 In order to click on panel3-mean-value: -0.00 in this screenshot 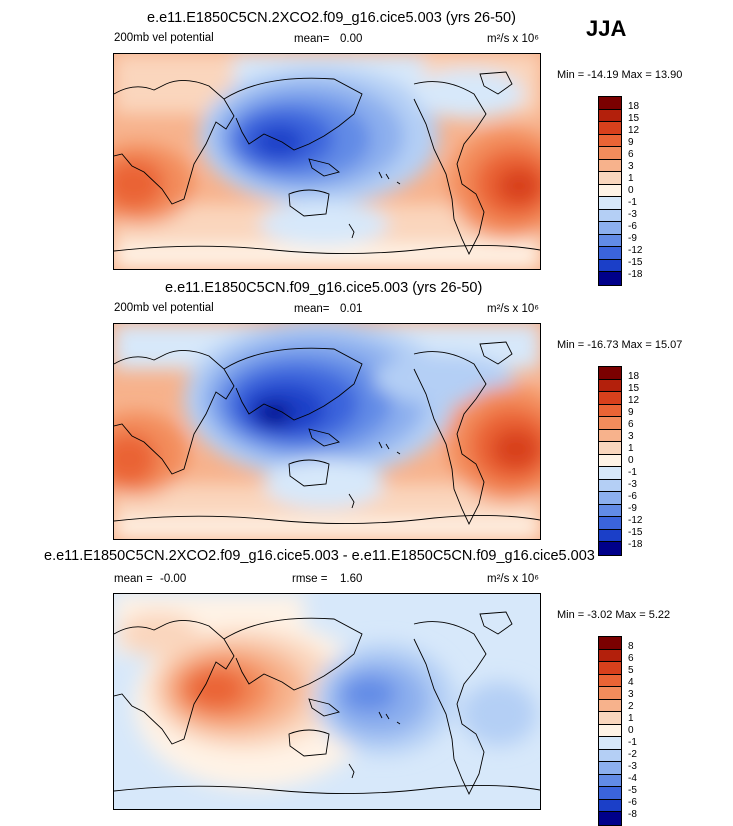, I will do `click(173, 579)`.